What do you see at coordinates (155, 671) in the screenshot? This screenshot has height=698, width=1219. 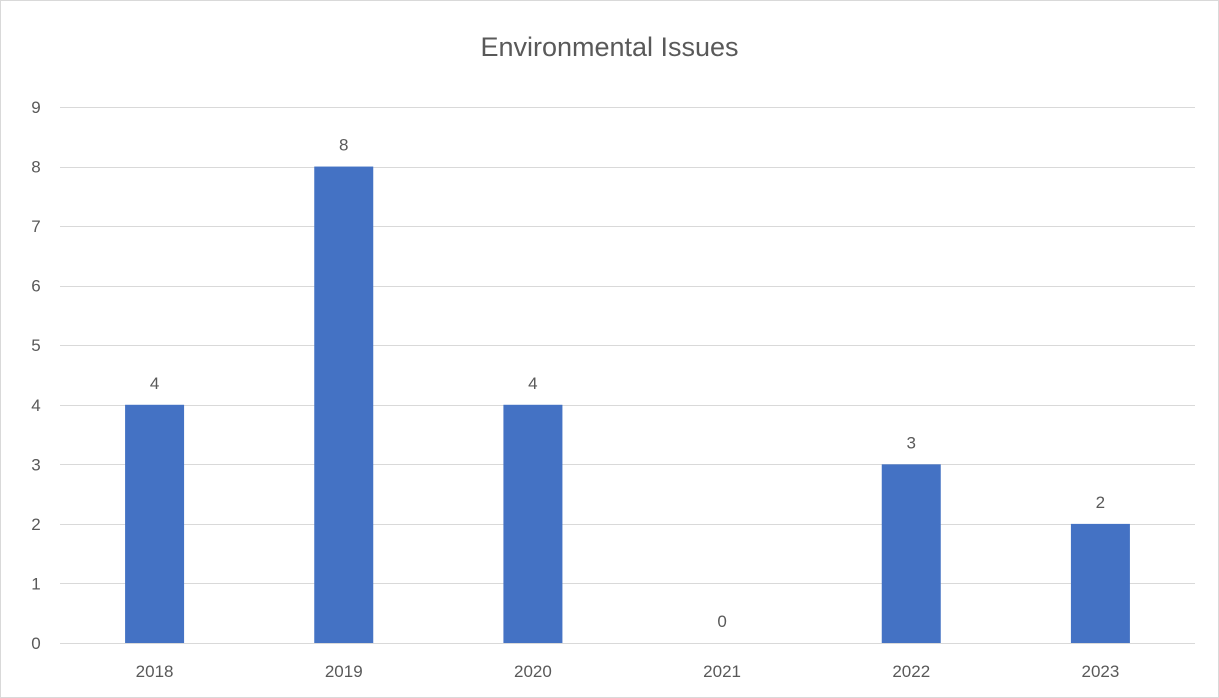 I see `x-tick-label-2018: 2018` at bounding box center [155, 671].